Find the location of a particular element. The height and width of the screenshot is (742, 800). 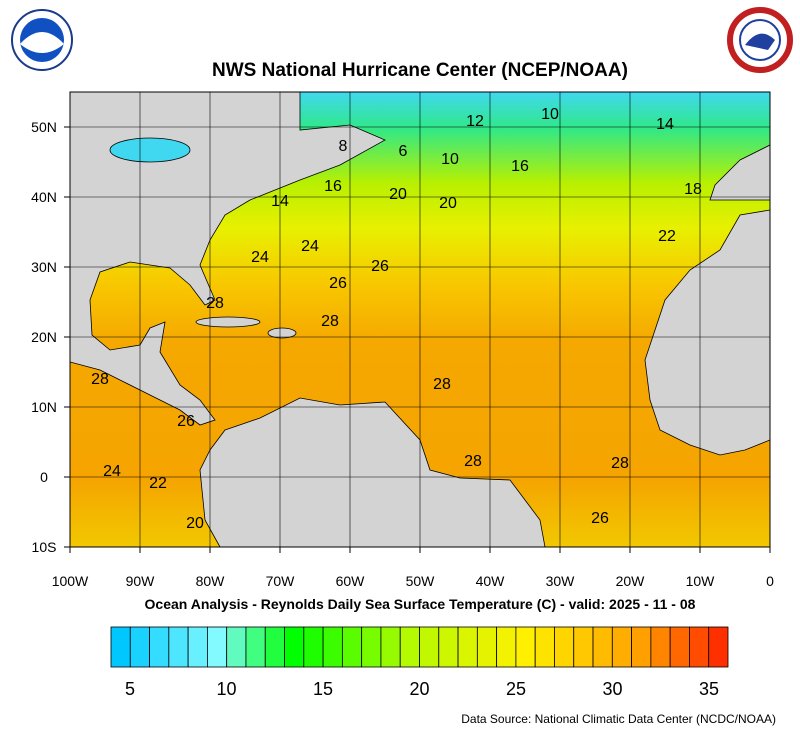

x-tick-label: 20W is located at coordinates (631, 581).